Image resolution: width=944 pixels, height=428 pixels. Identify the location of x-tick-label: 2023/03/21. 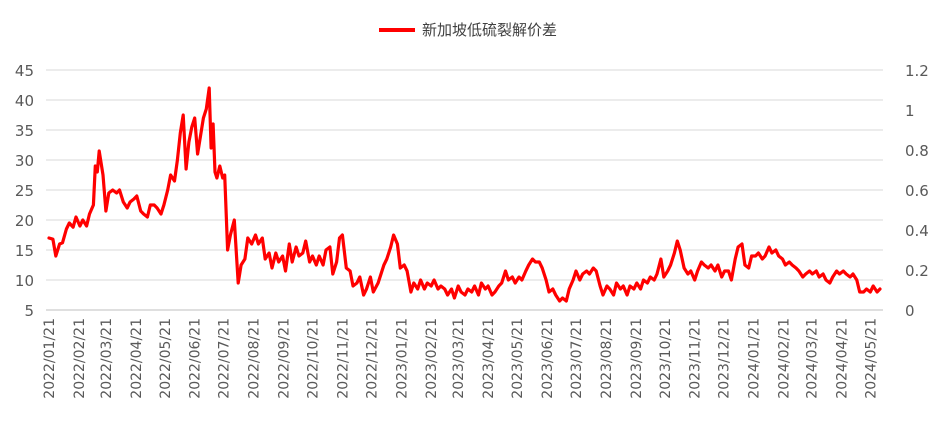
(459, 358).